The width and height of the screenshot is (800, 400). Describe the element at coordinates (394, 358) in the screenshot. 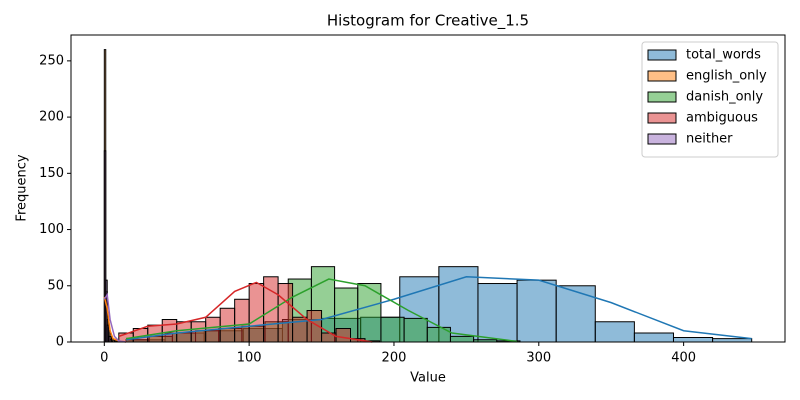

I see `x-tick-label: 200` at that location.